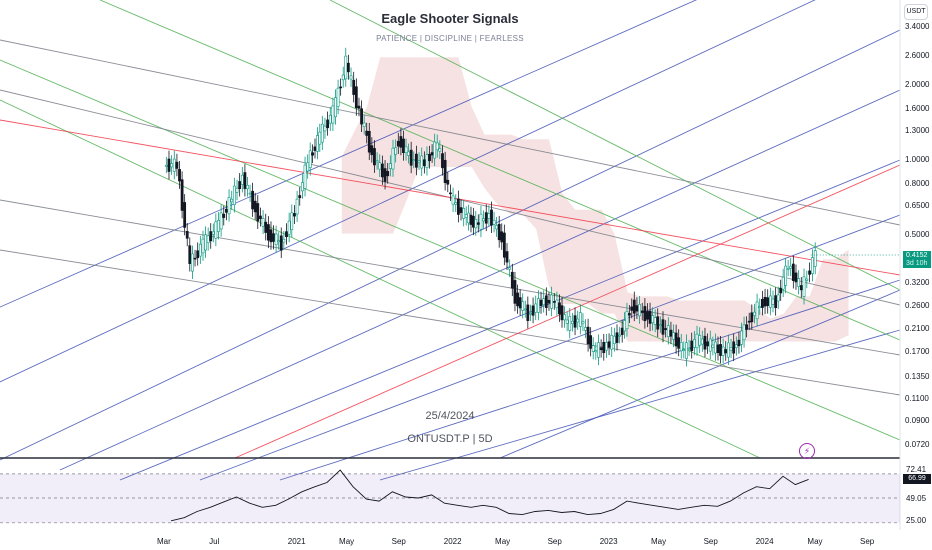  I want to click on rsi-pane, so click(450, 496).